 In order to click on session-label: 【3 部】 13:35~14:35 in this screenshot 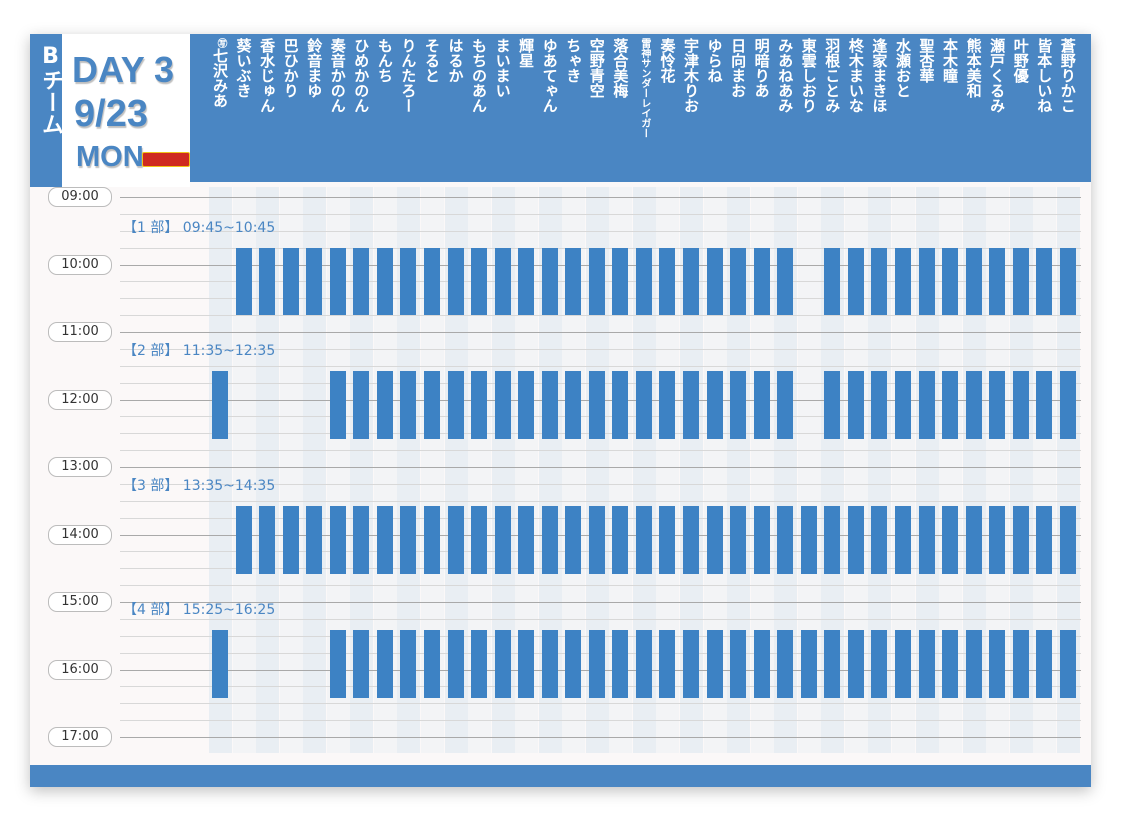, I will do `click(199, 486)`.